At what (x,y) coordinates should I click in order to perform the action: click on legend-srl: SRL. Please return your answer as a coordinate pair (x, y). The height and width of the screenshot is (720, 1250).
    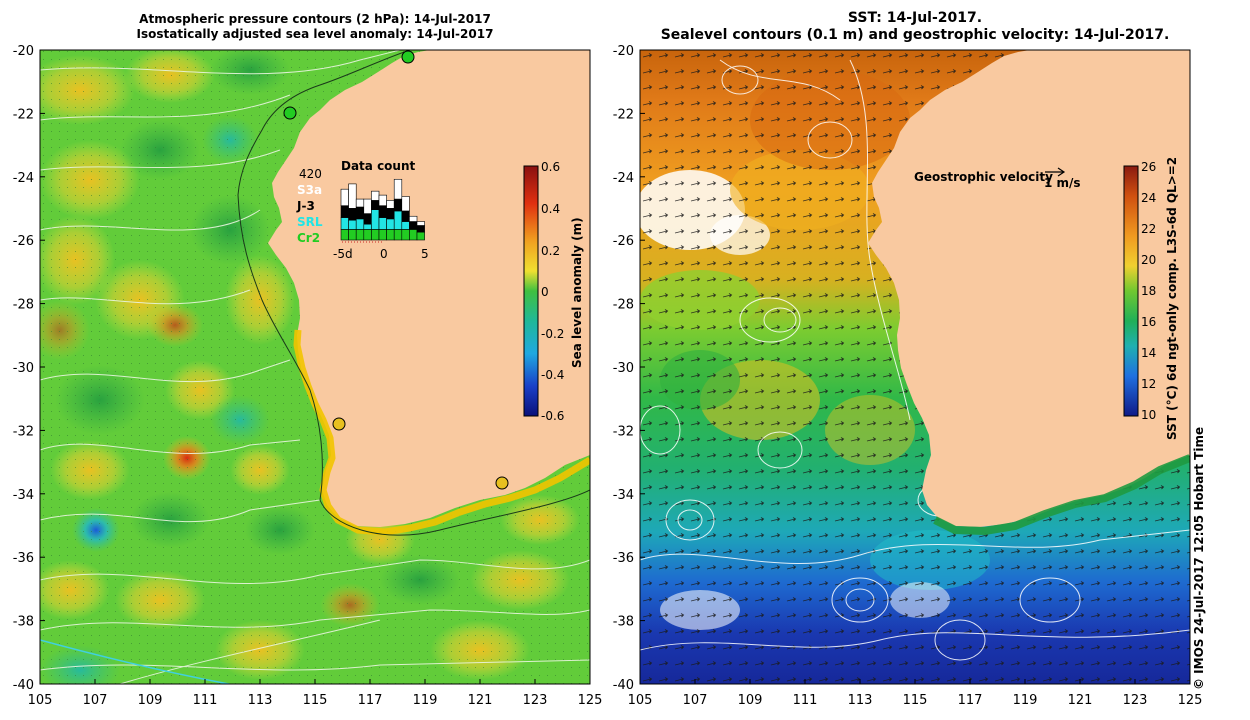
    Looking at the image, I should click on (310, 222).